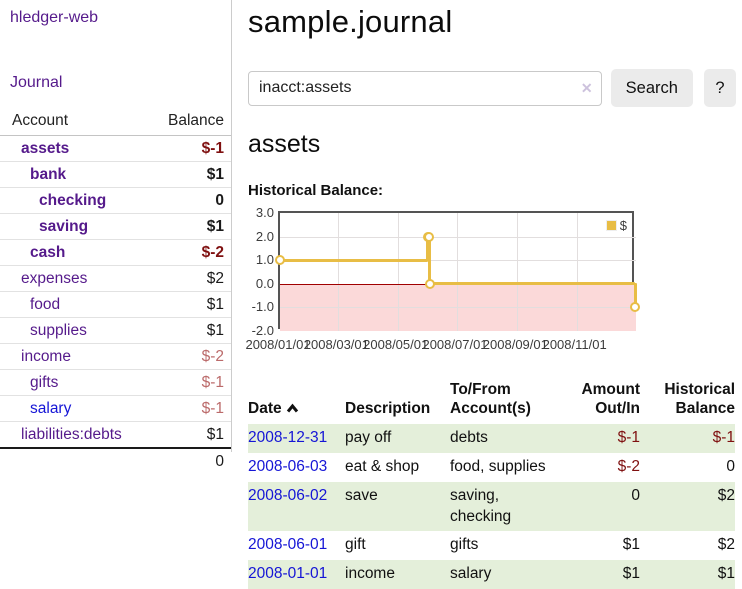  What do you see at coordinates (288, 437) in the screenshot?
I see `transaction-date-link: 2008-12-31` at bounding box center [288, 437].